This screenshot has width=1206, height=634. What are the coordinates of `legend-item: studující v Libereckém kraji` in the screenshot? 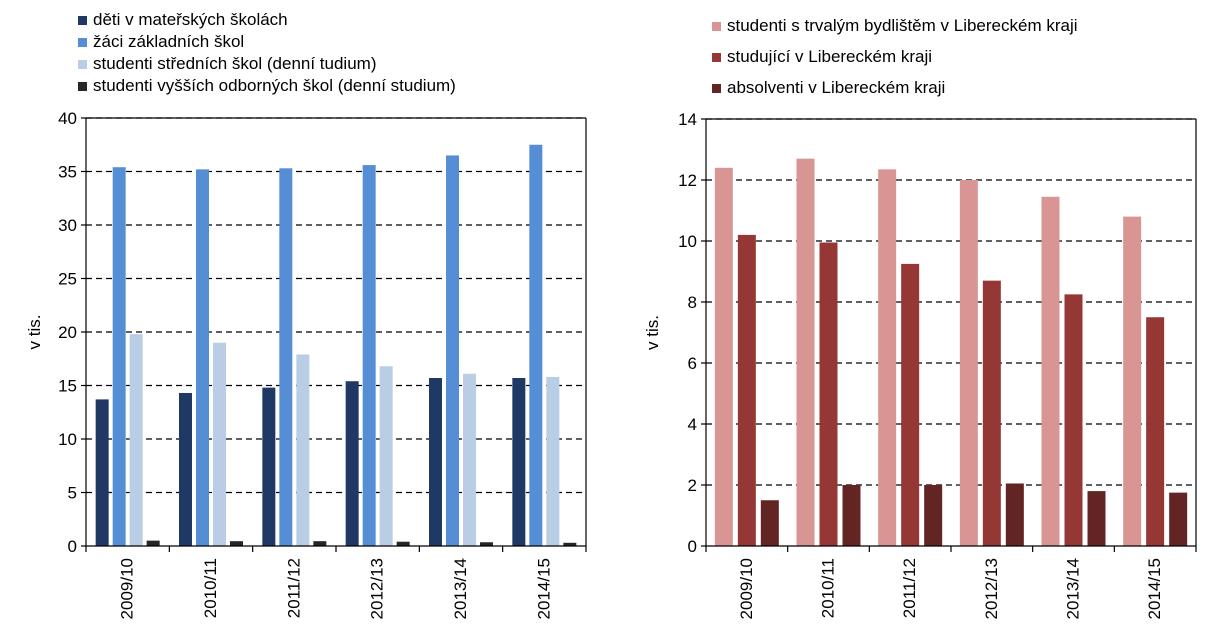 It's located at (895, 57).